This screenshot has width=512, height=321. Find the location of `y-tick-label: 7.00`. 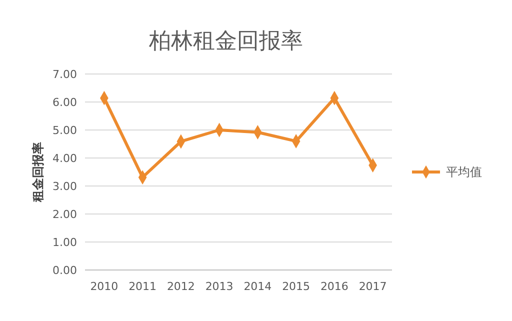

y-tick-label: 7.00 is located at coordinates (64, 74).